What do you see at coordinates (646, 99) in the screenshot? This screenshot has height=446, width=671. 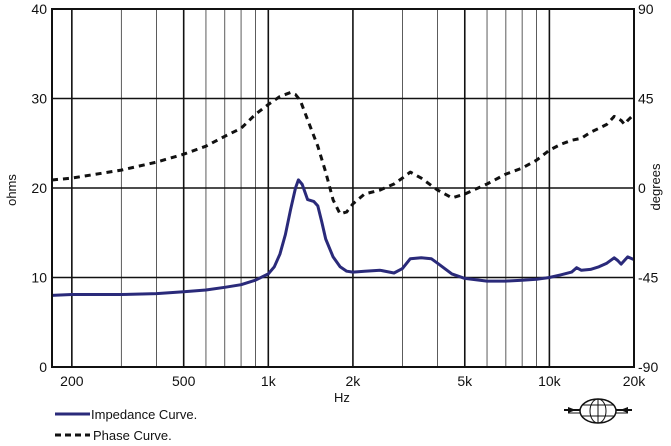 I see `right-y-tick-label: 45` at bounding box center [646, 99].